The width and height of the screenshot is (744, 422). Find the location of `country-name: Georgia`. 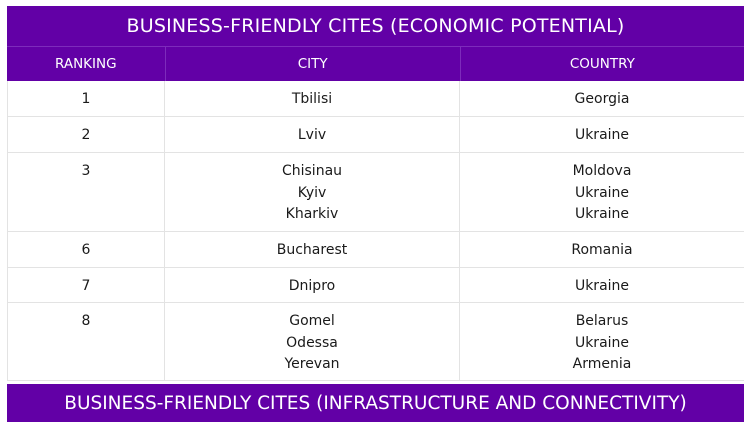

country-name: Georgia is located at coordinates (602, 99).